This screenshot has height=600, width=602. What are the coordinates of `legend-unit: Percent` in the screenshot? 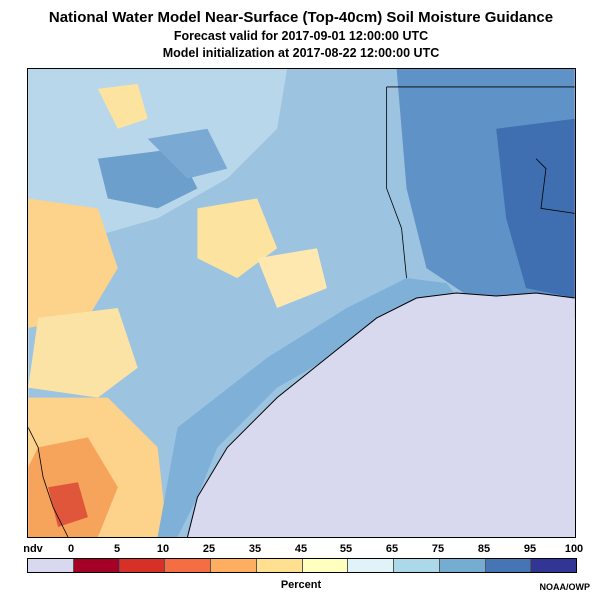 It's located at (301, 585).